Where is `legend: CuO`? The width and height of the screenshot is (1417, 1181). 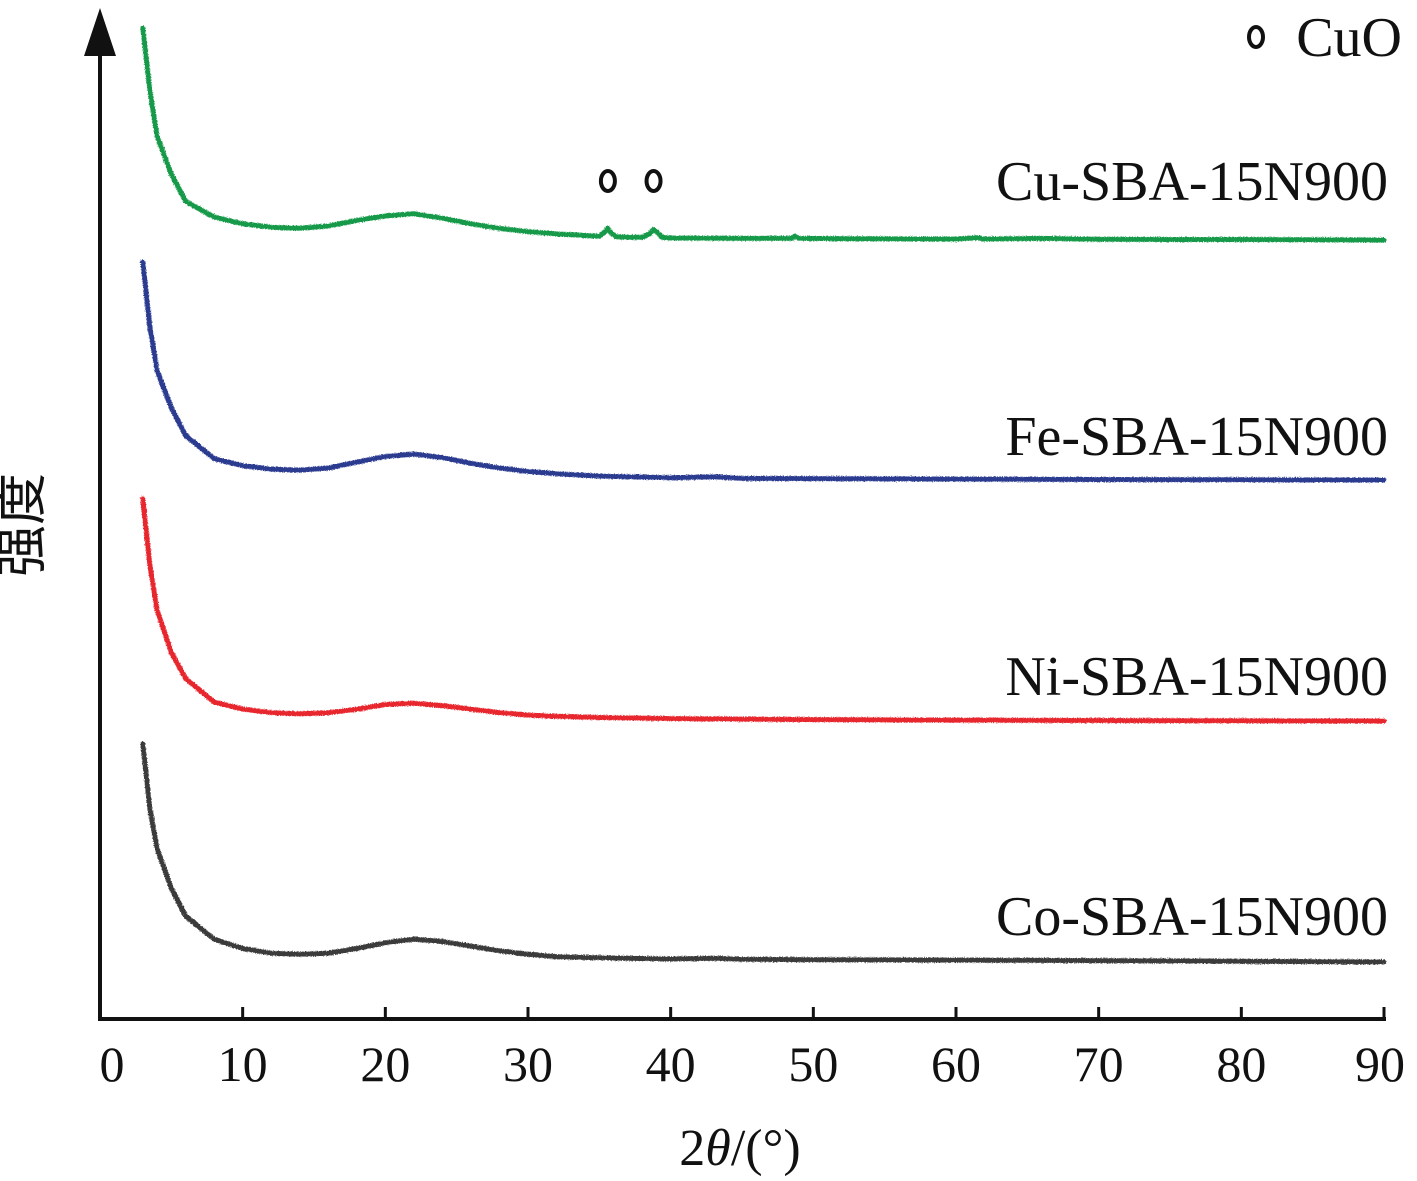
legend: CuO is located at coordinates (1324, 38).